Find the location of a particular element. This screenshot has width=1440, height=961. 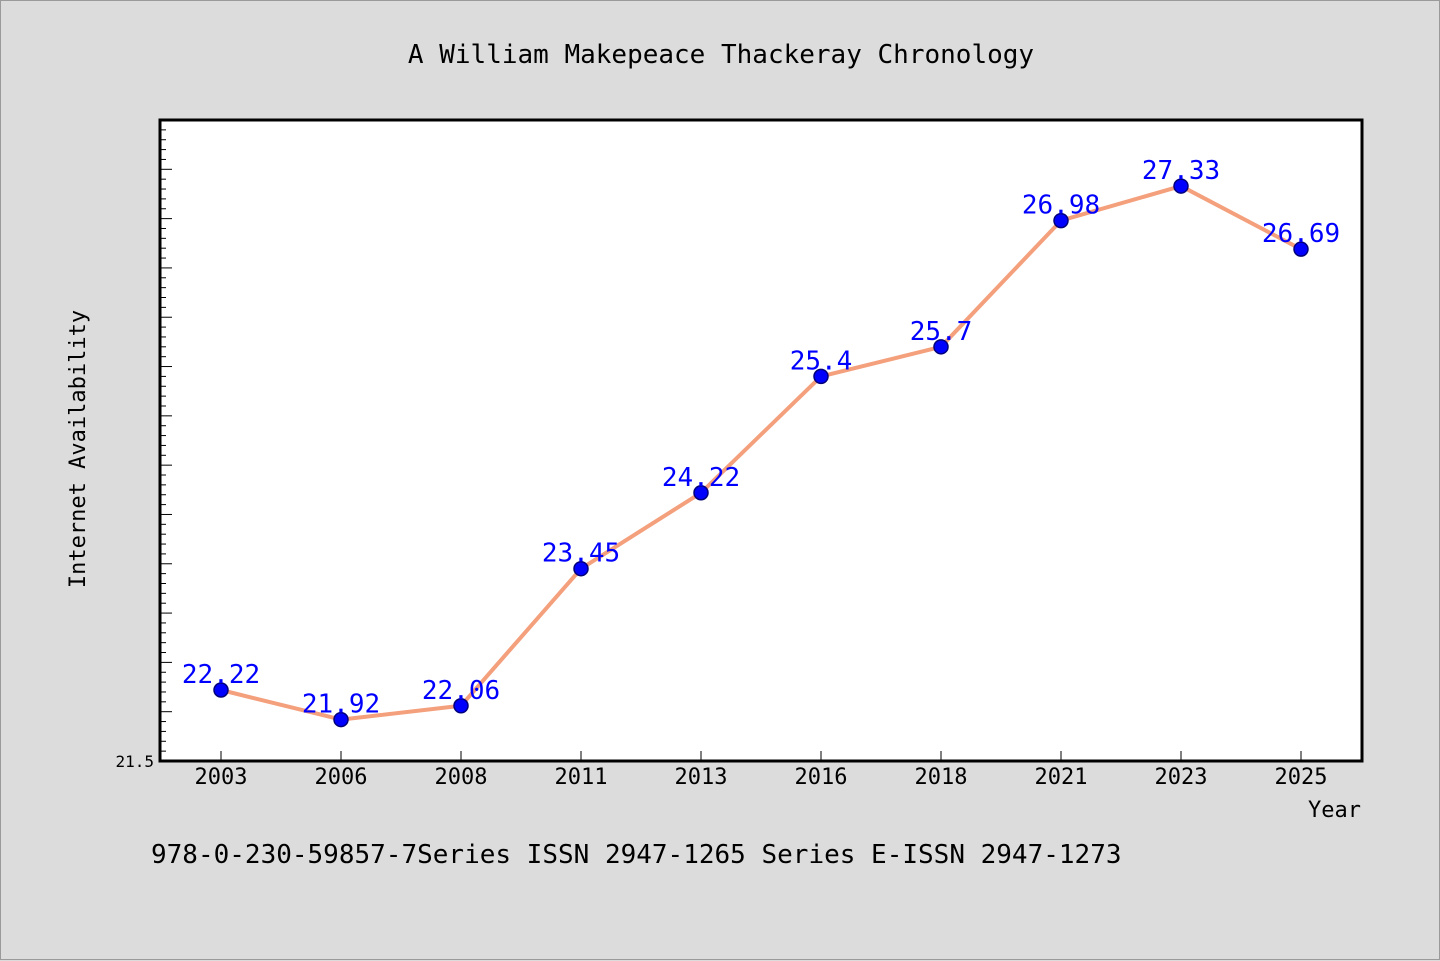

x-tick-label: 2006 is located at coordinates (341, 777).